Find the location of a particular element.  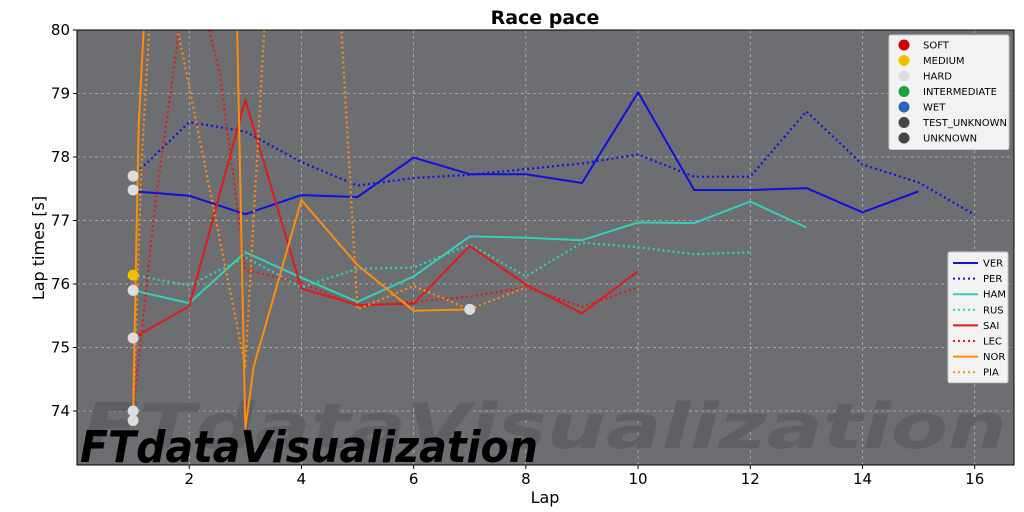

legend-compound-label: MEDIUM is located at coordinates (944, 61).